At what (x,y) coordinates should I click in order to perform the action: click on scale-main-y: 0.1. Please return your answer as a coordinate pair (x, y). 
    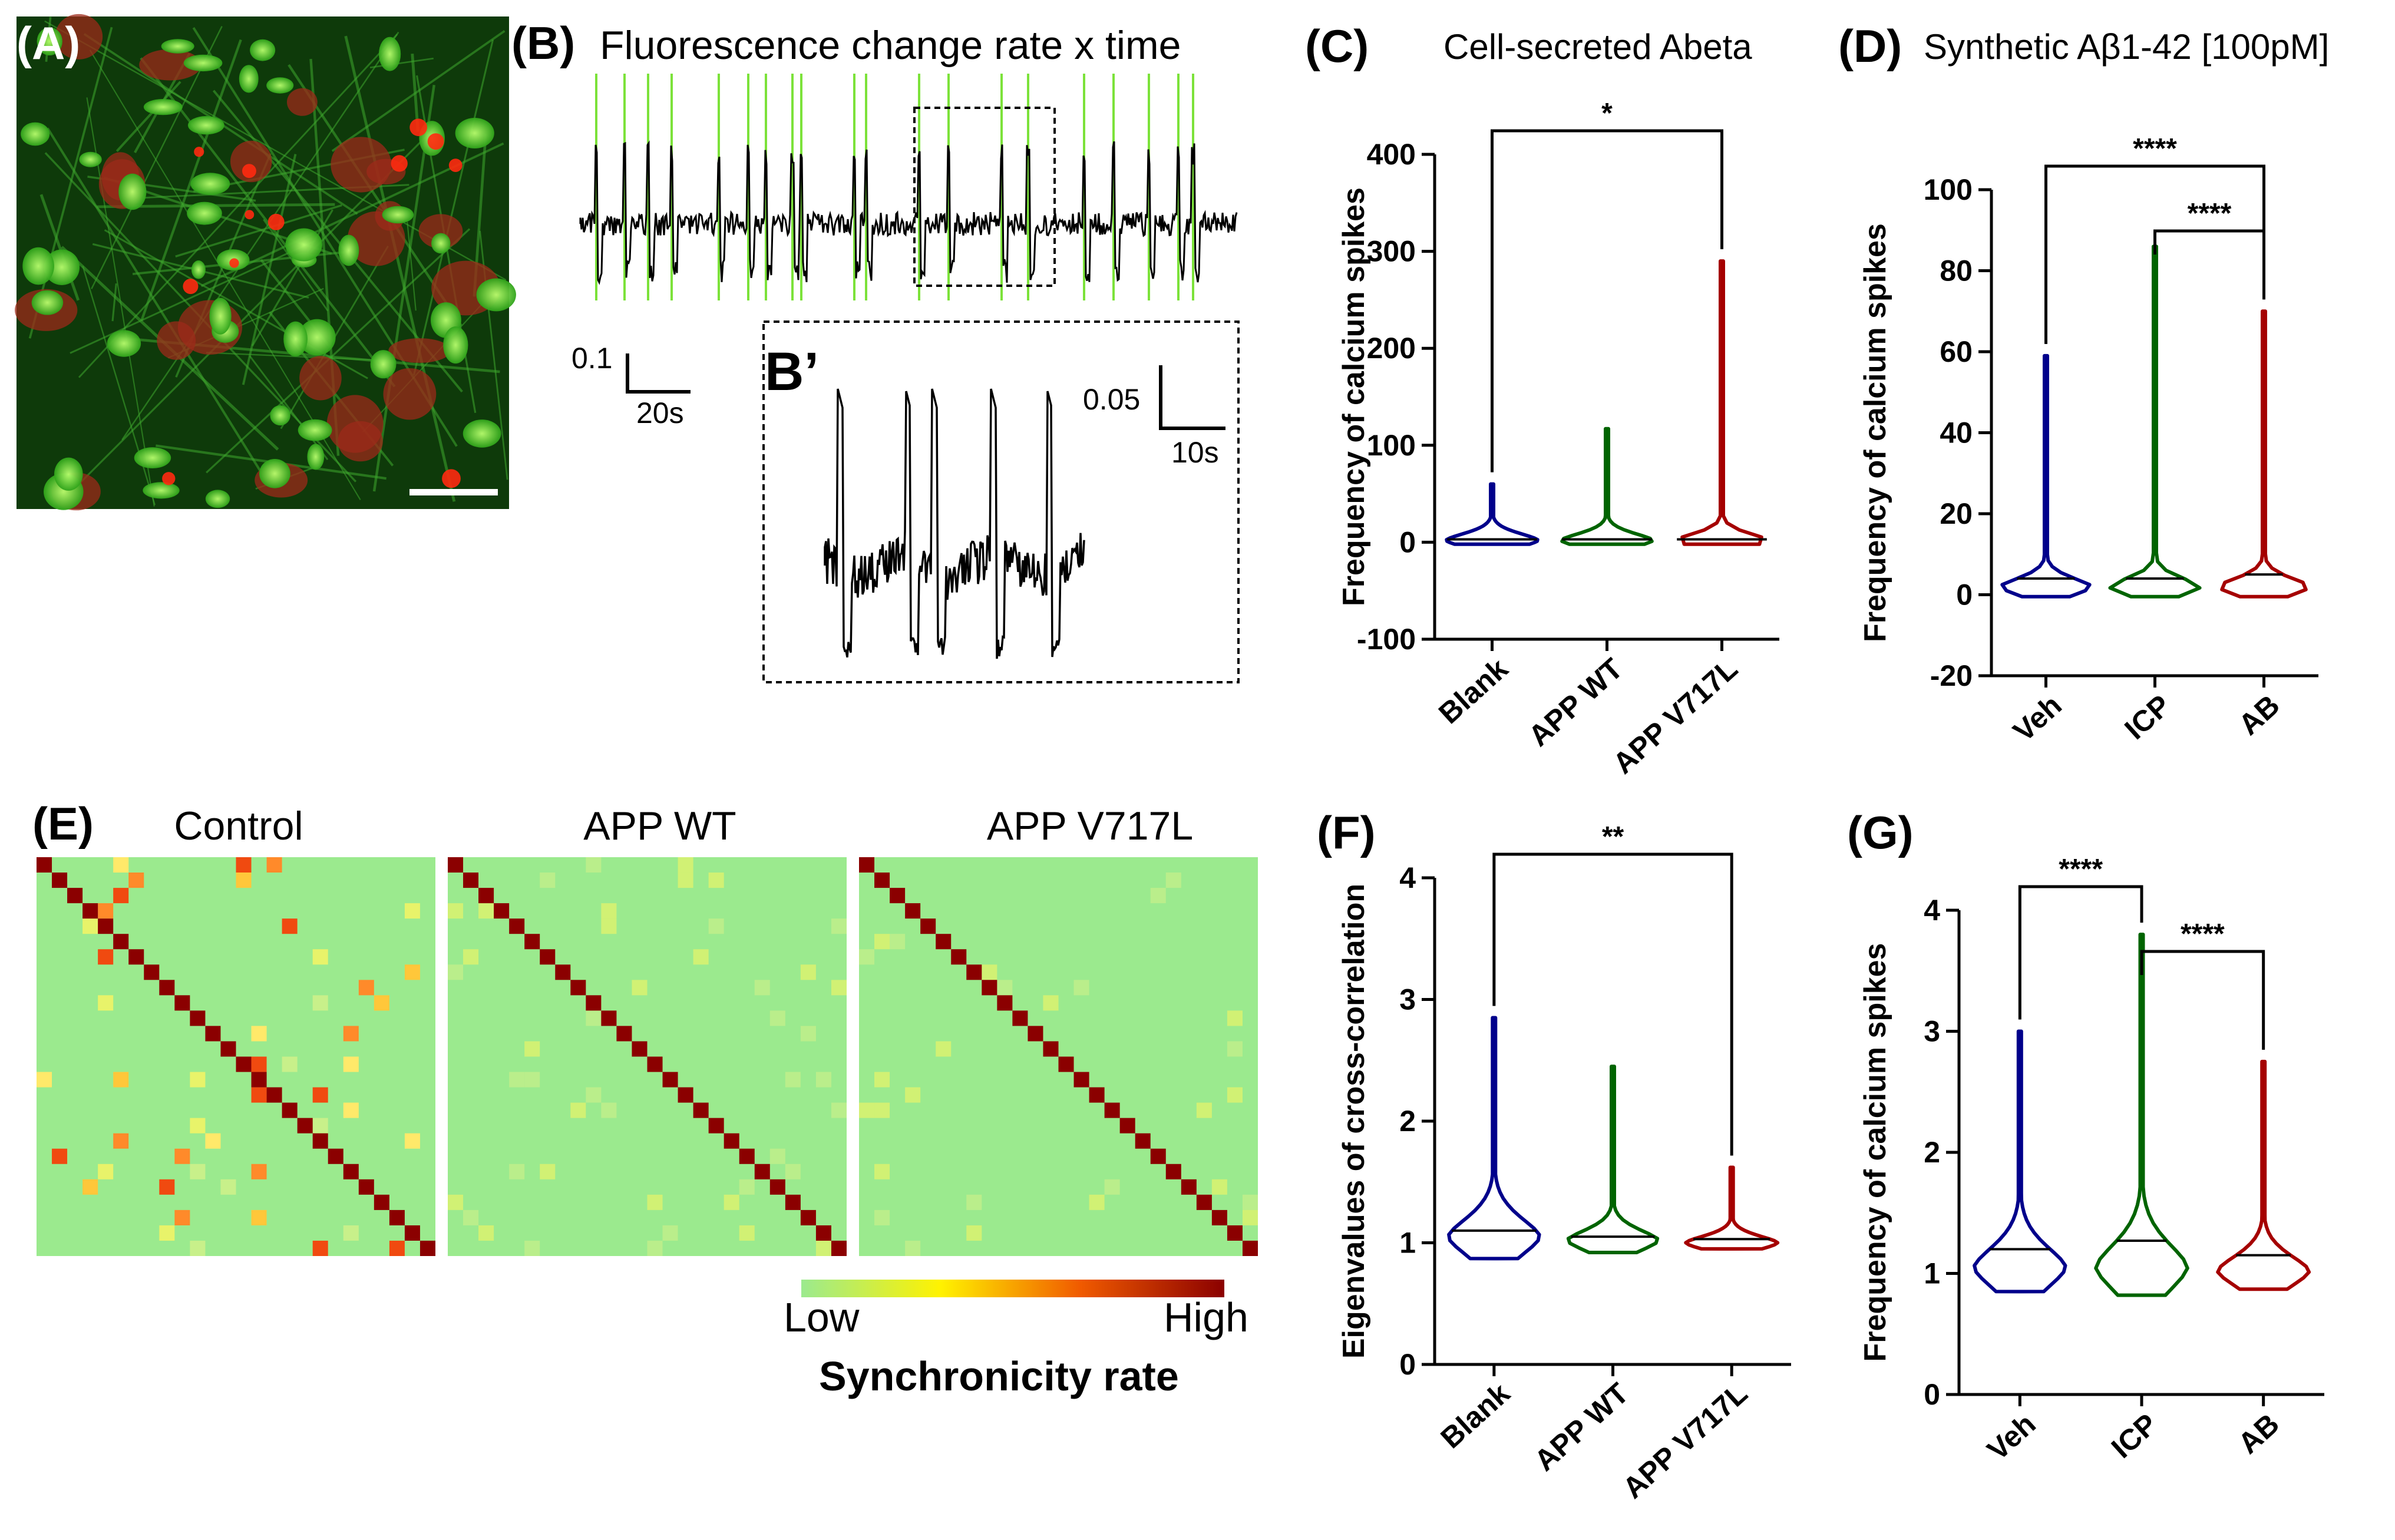
    Looking at the image, I should click on (592, 358).